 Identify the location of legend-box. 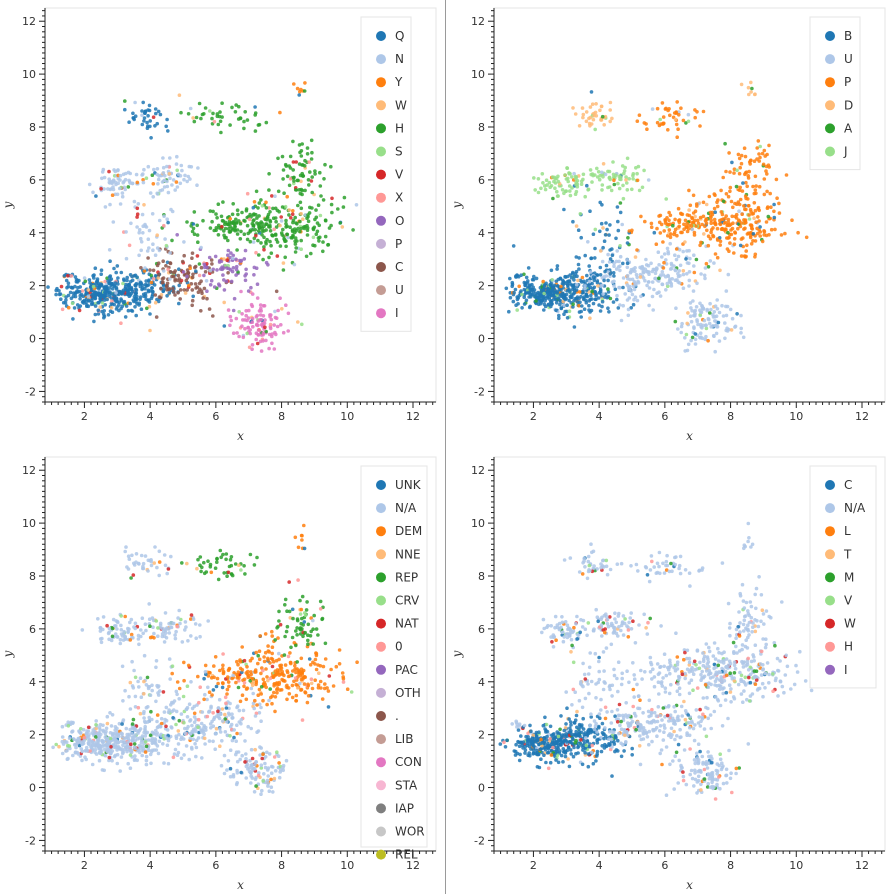
(835, 93).